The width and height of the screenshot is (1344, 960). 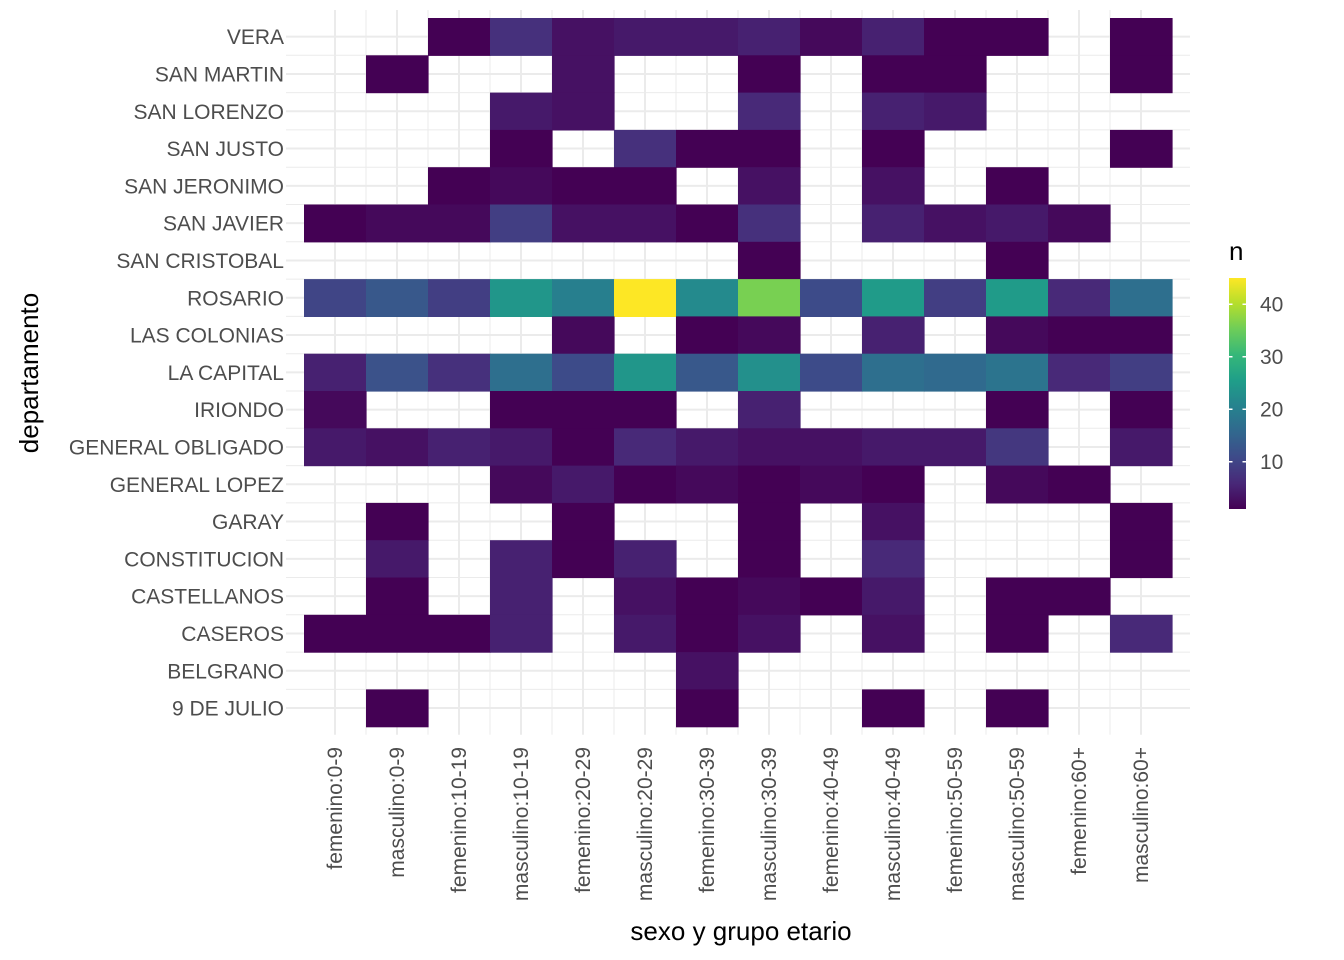 What do you see at coordinates (1271, 304) in the screenshot?
I see `legend-tick-label: 40` at bounding box center [1271, 304].